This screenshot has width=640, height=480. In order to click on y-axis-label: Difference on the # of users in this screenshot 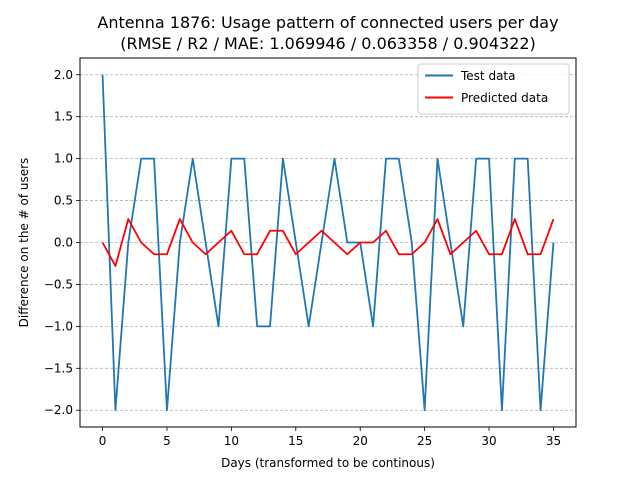, I will do `click(24, 243)`.